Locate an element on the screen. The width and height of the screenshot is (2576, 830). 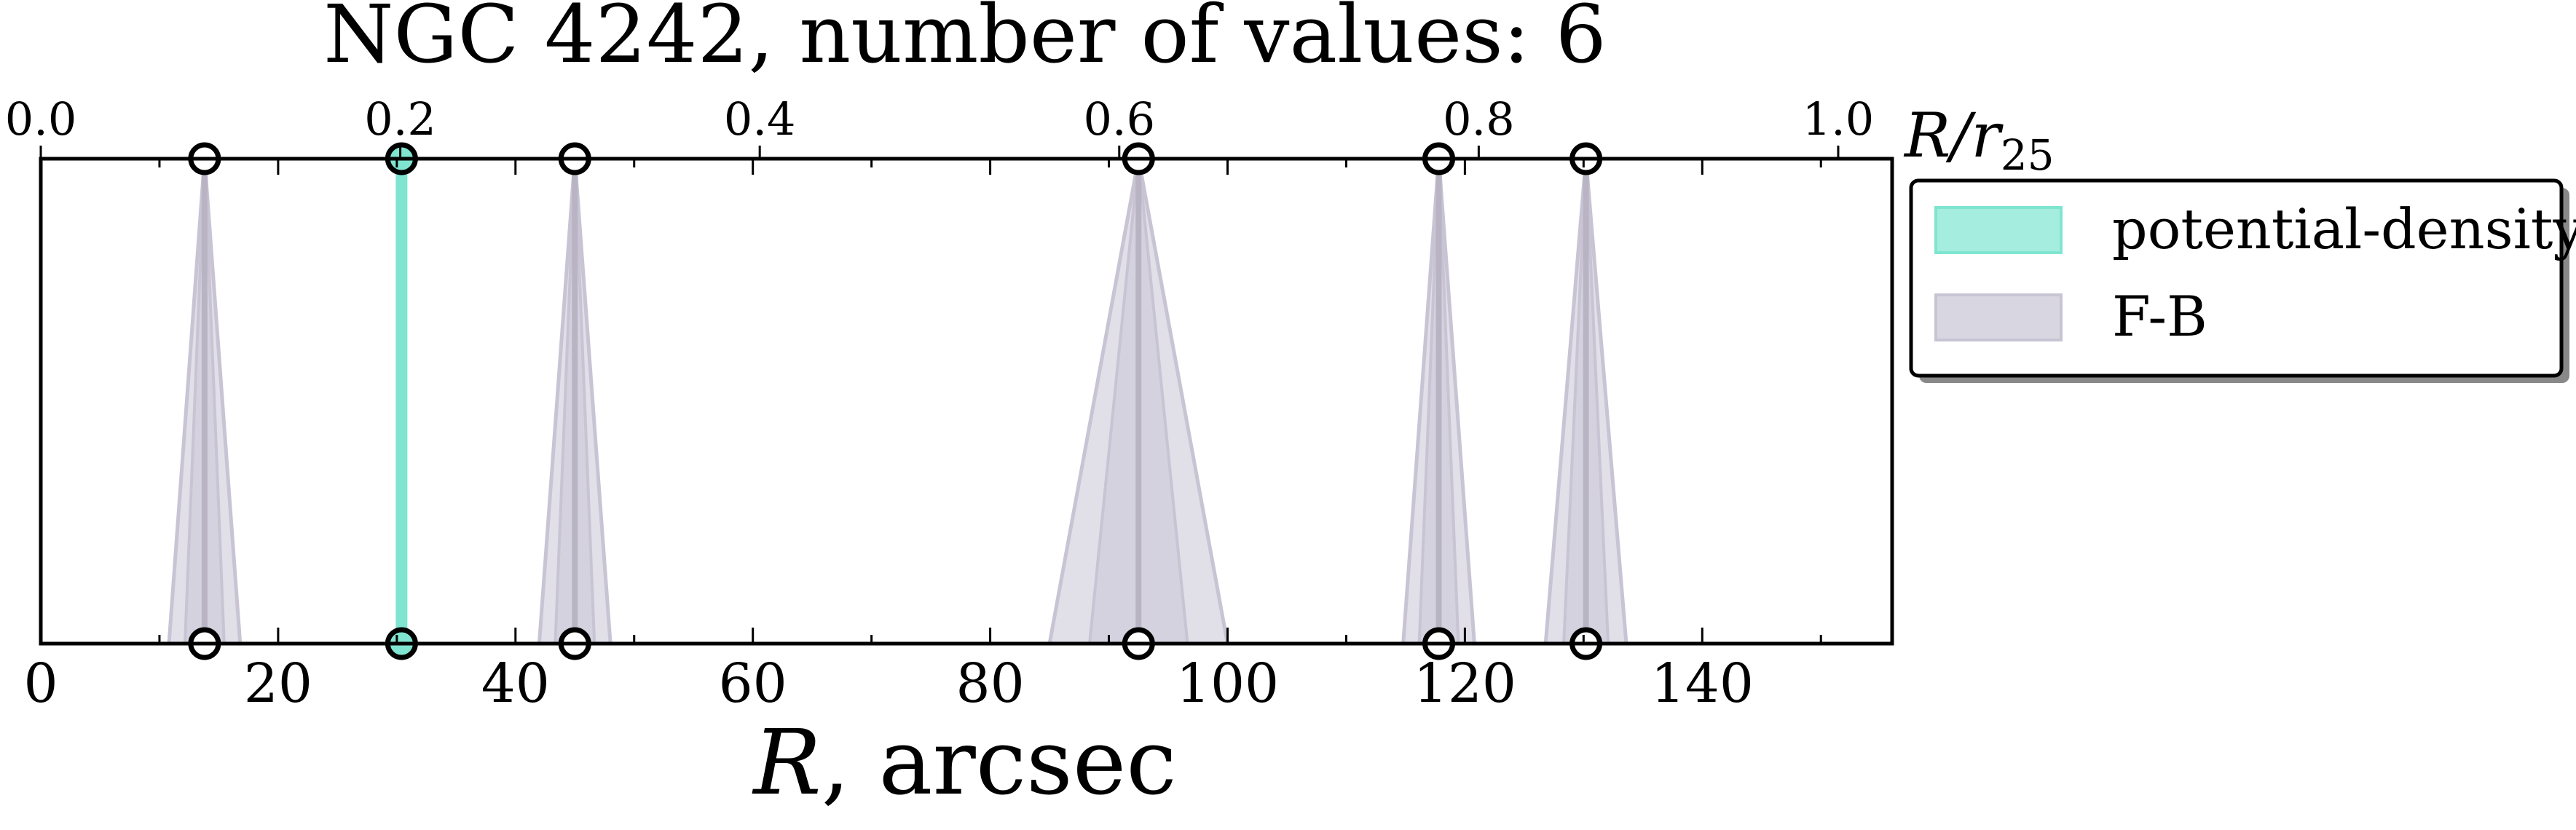
legend-box is located at coordinates (2236, 278).